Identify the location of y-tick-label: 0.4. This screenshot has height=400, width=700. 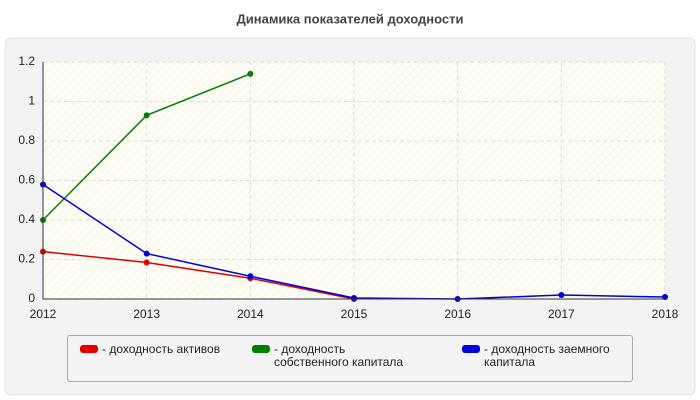
(26, 219).